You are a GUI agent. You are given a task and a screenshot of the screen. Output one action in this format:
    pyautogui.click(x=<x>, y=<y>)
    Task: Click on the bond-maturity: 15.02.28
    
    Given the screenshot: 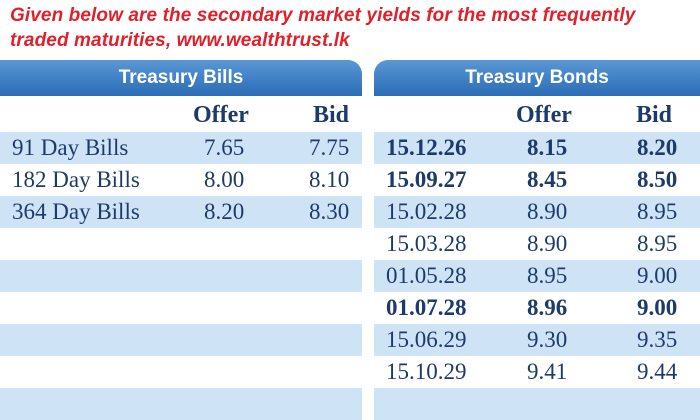 What is the action you would take?
    pyautogui.click(x=426, y=211)
    